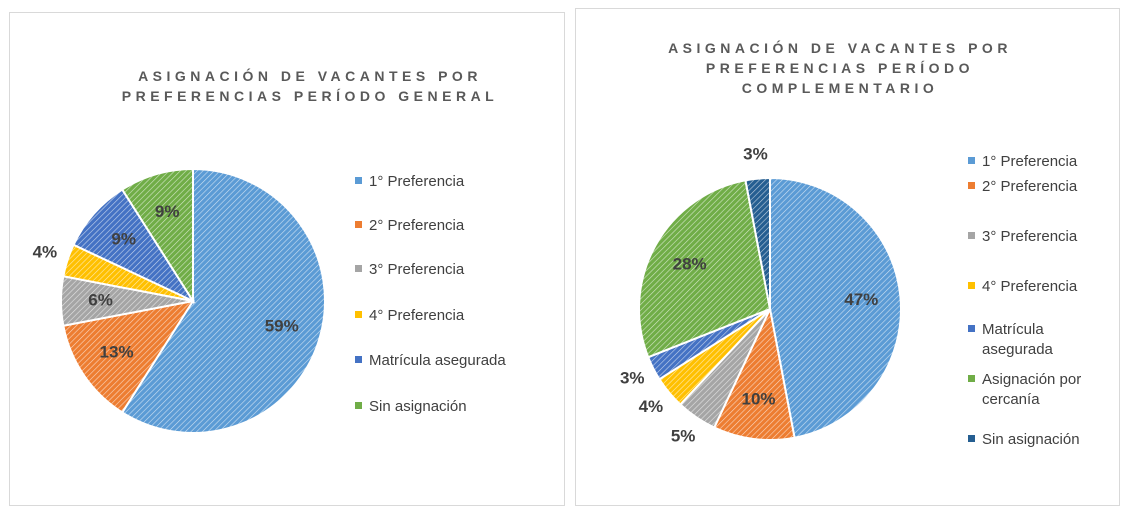 This screenshot has height=506, width=1125. Describe the element at coordinates (690, 263) in the screenshot. I see `data-label: 28%` at that location.